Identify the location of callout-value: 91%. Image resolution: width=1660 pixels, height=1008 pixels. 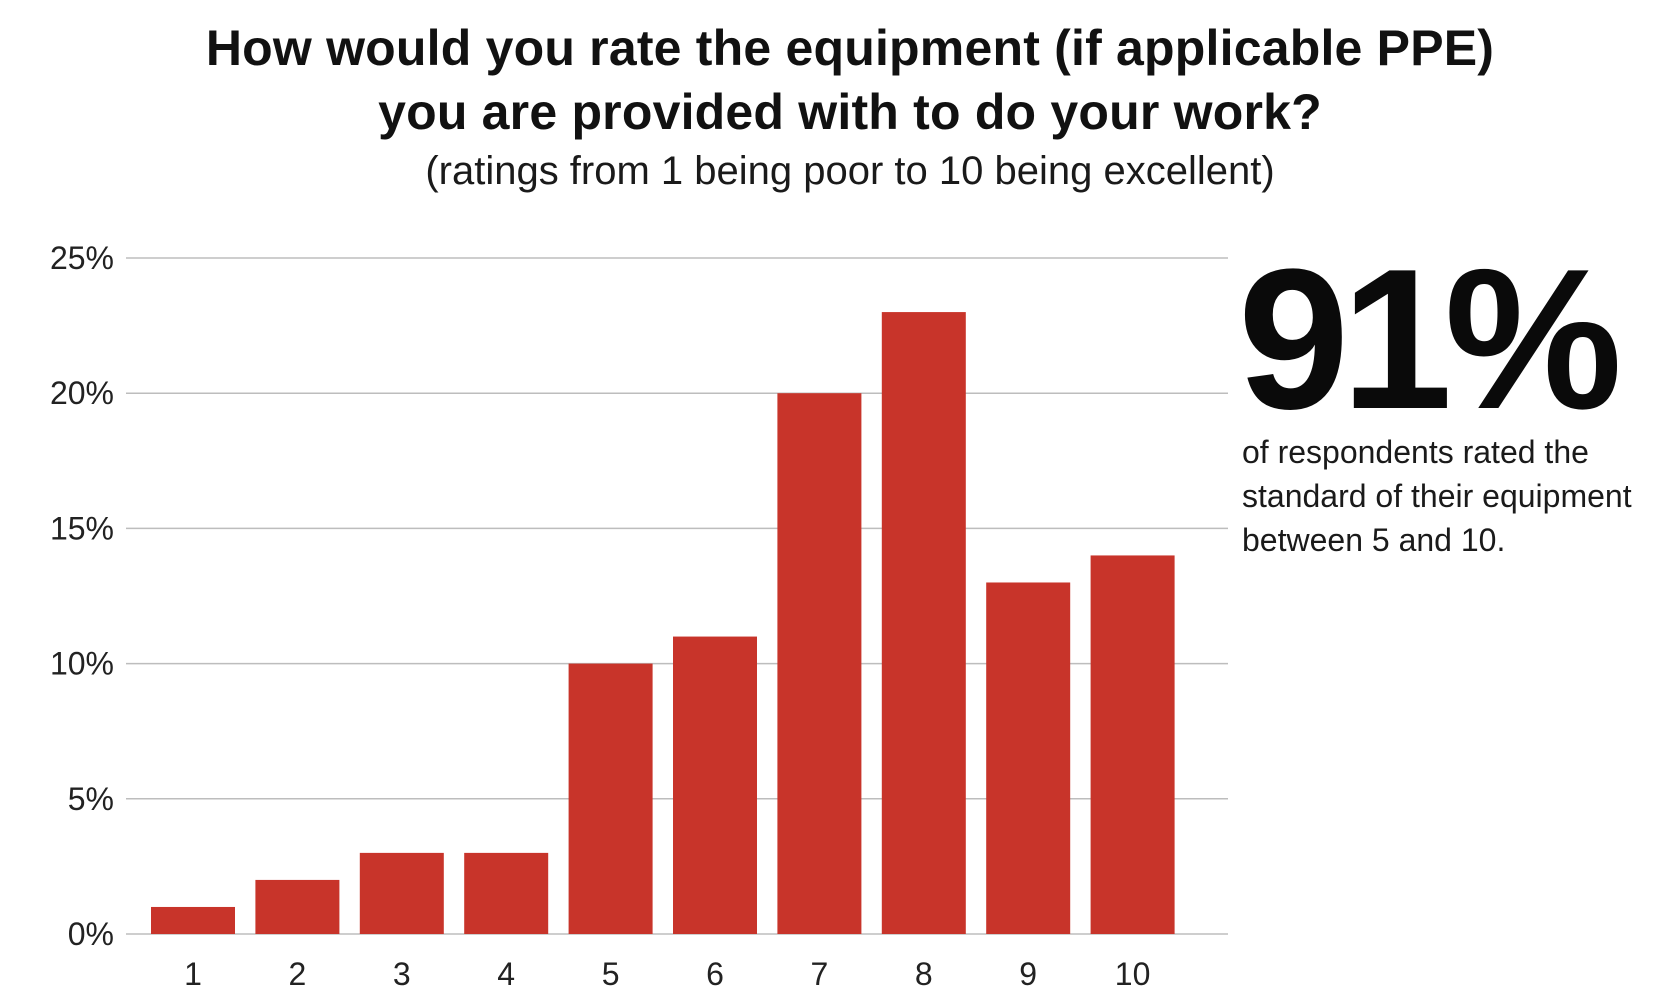
(1430, 339).